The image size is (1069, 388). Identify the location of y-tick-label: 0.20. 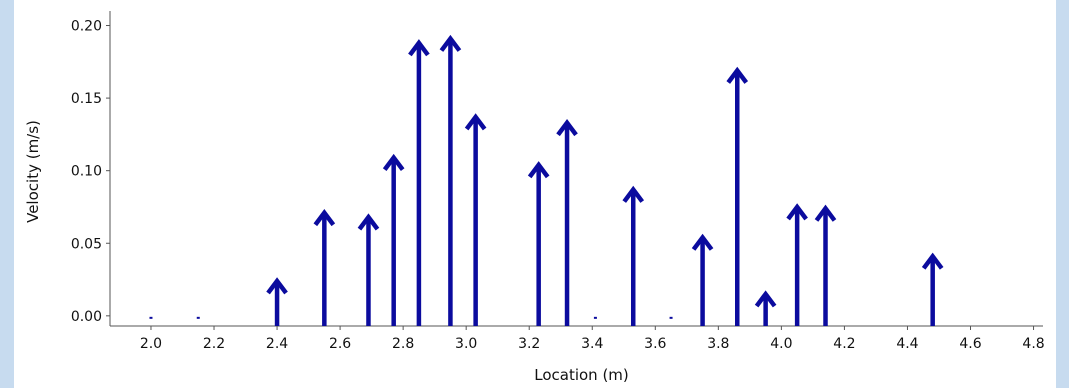
(86, 27).